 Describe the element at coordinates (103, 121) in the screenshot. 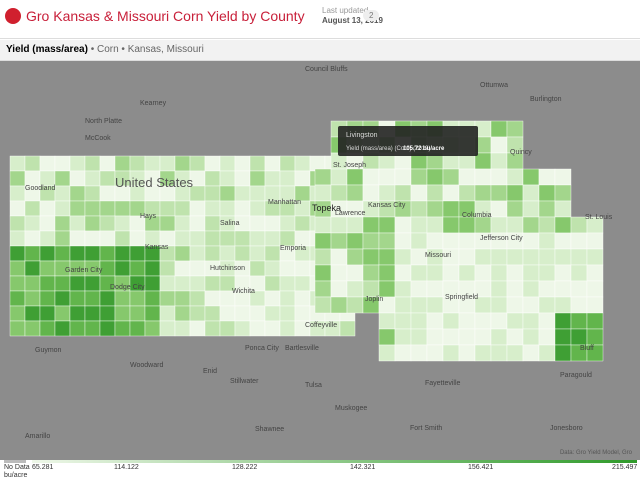

I see `place-label: North Platte` at that location.